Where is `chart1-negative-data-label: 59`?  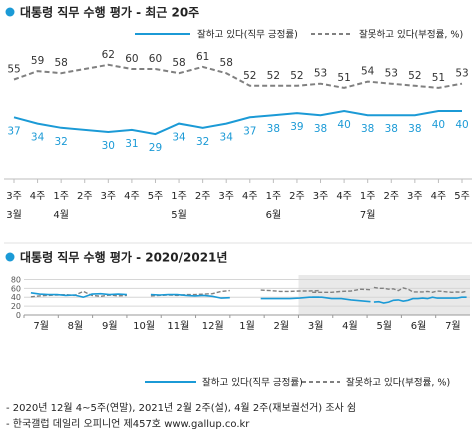 chart1-negative-data-label: 59 is located at coordinates (37, 61).